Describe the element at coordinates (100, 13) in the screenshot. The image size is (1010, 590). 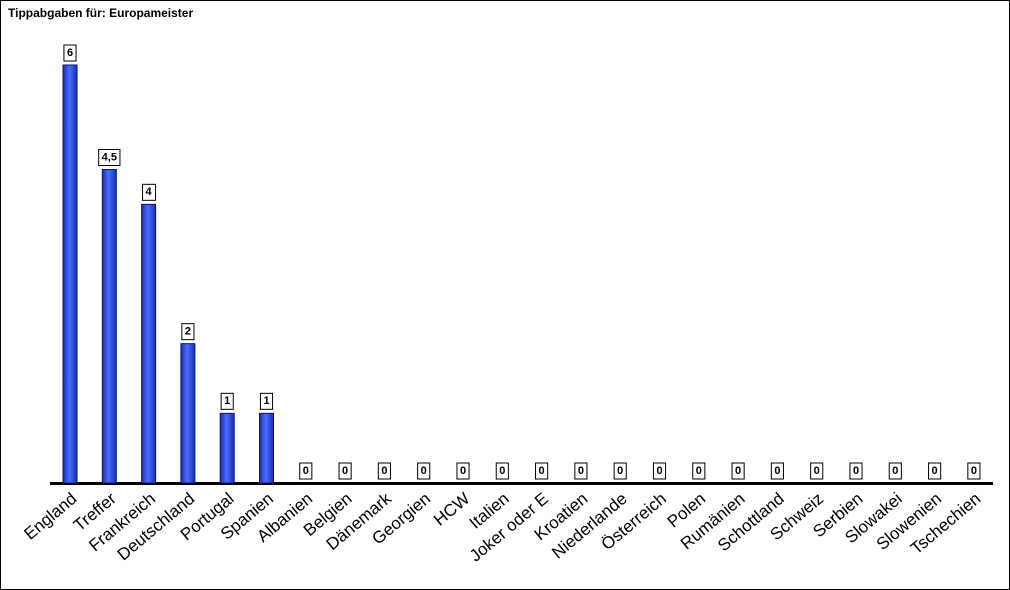
I see `chart-title: Tippabgaben für: Europameister` at that location.